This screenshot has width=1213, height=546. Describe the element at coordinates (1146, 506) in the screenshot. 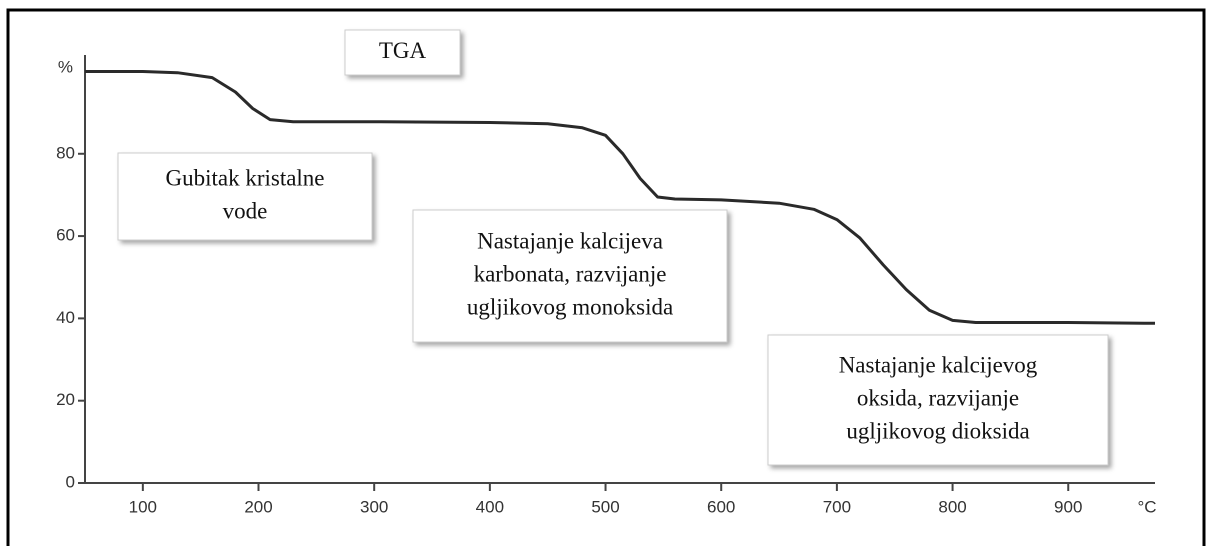

I see `x-axis-label: °C` at that location.